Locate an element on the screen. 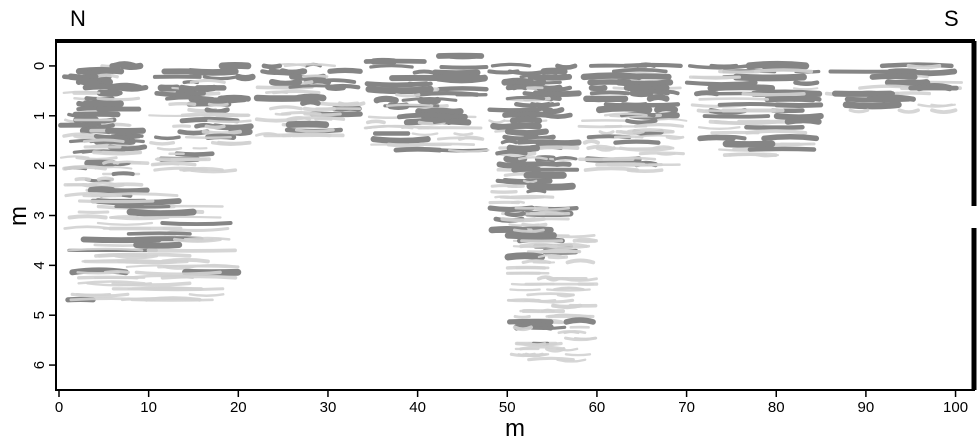 This screenshot has height=439, width=977. x-tick-label: 0 is located at coordinates (59, 407).